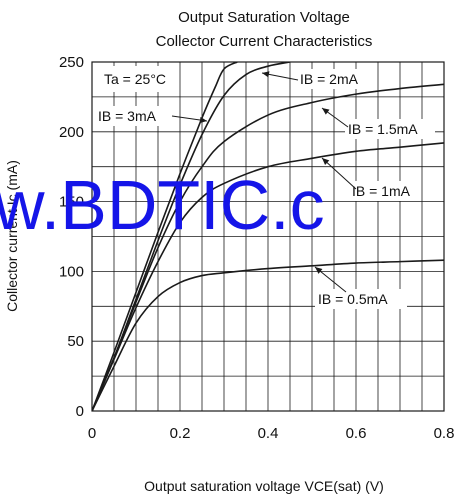 This screenshot has height=502, width=461. Describe the element at coordinates (71, 271) in the screenshot. I see `y-tick-label: 100` at that location.